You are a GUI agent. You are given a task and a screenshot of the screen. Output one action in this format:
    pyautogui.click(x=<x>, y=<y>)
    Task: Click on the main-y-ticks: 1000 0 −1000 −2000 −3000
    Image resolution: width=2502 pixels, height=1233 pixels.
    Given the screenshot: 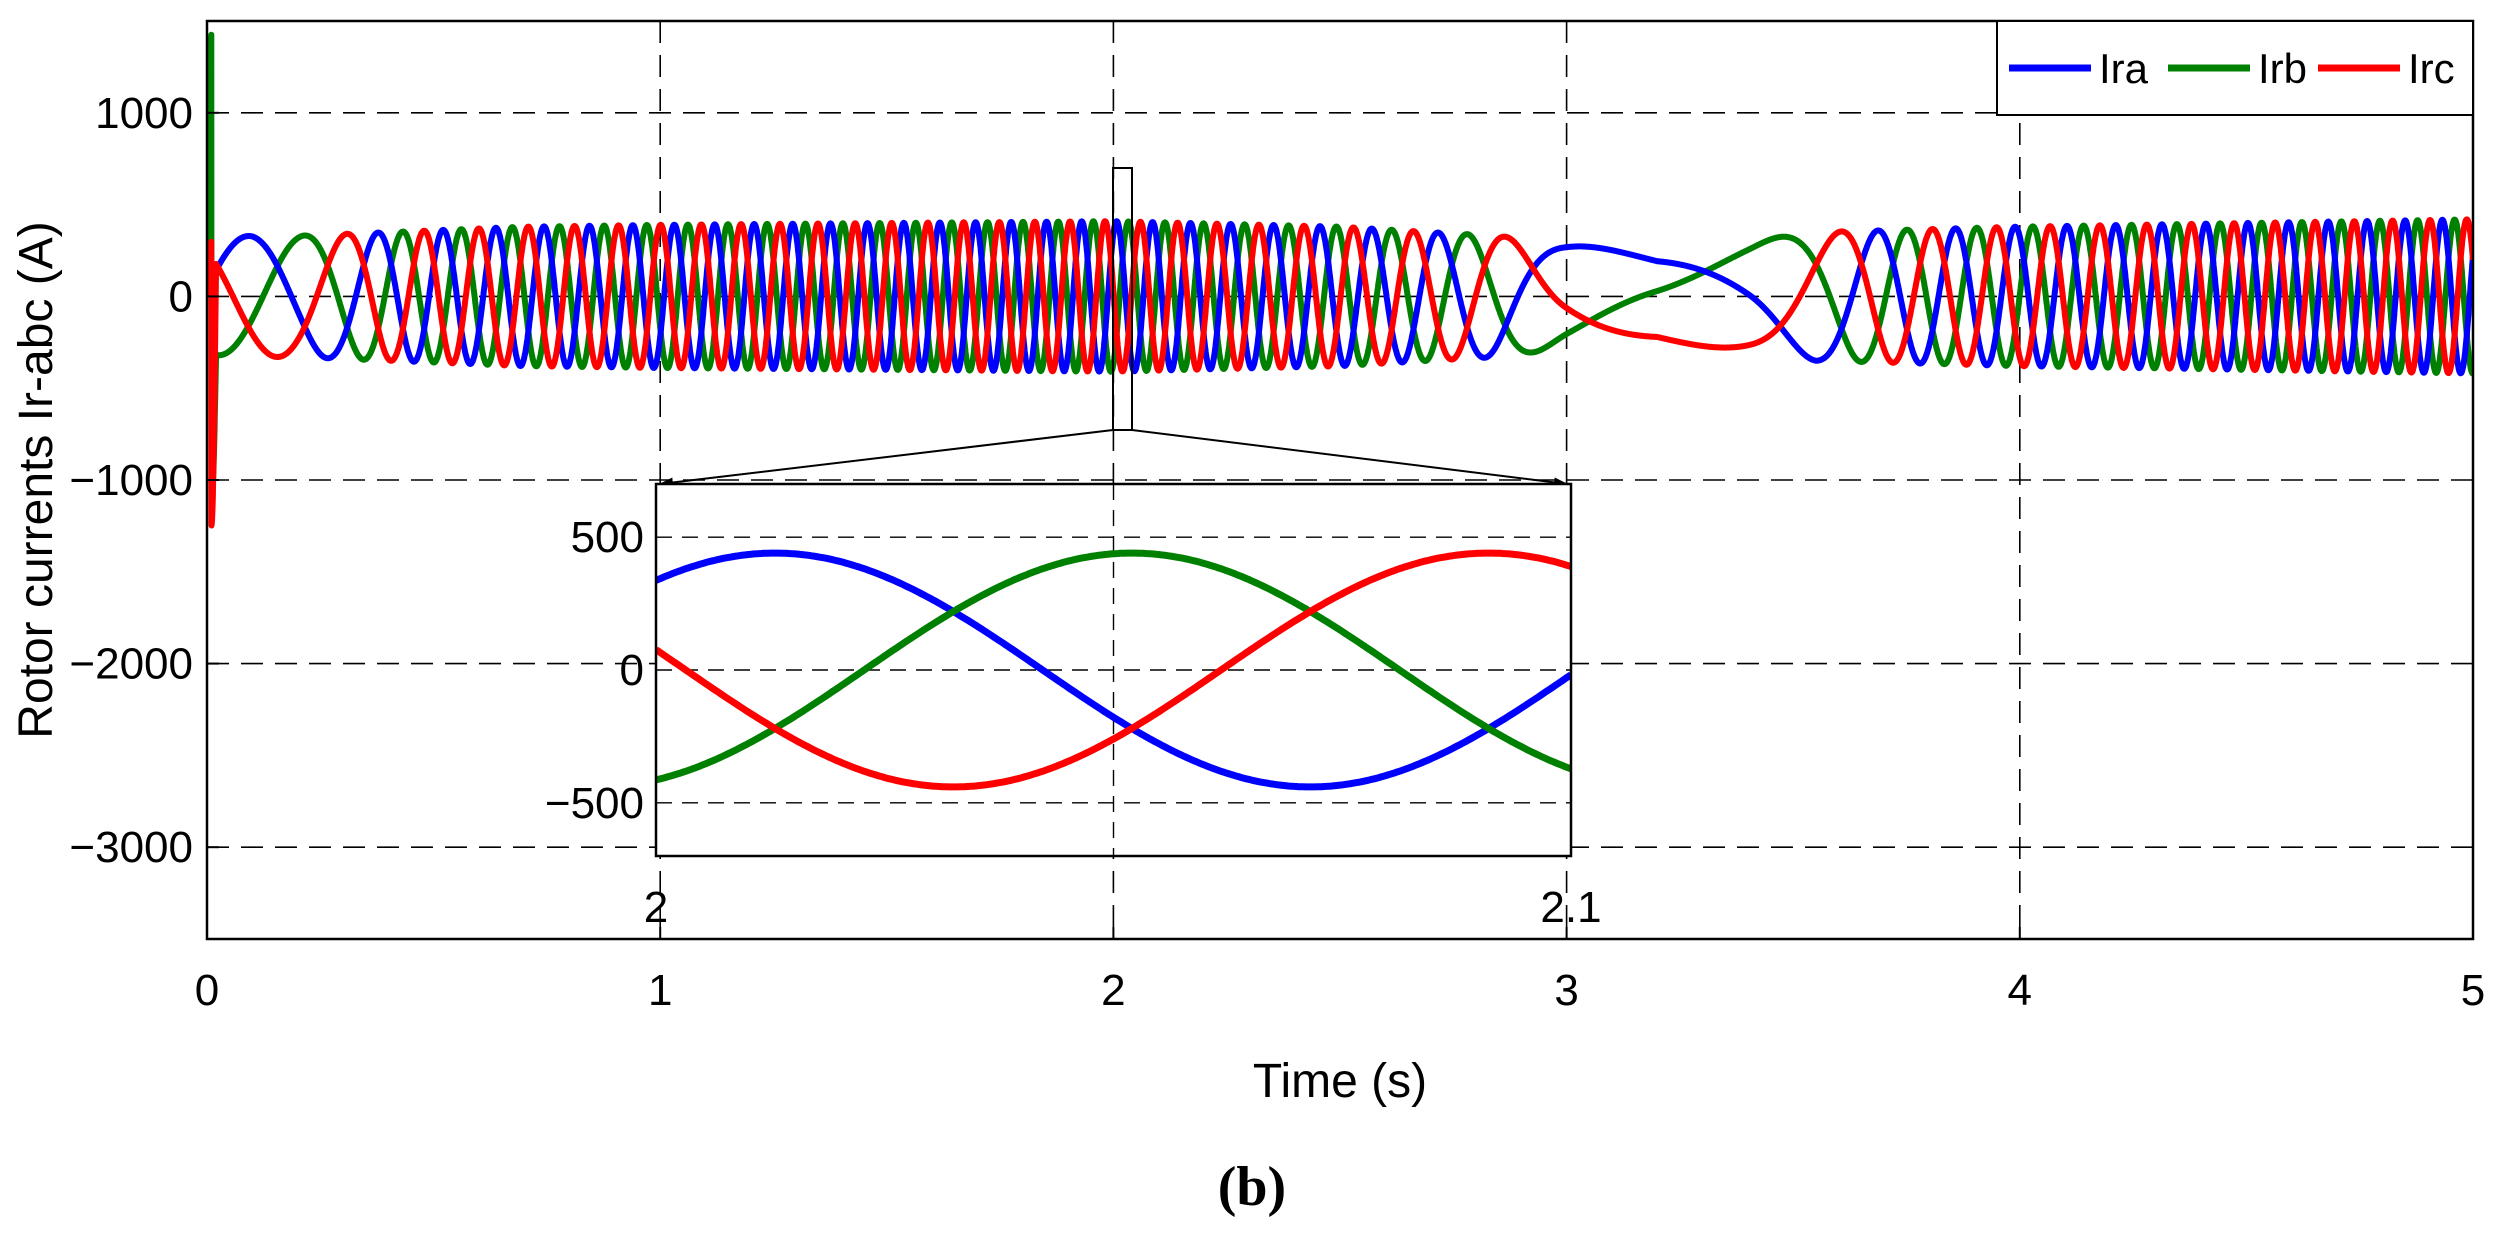 What is the action you would take?
    pyautogui.click(x=144, y=480)
    